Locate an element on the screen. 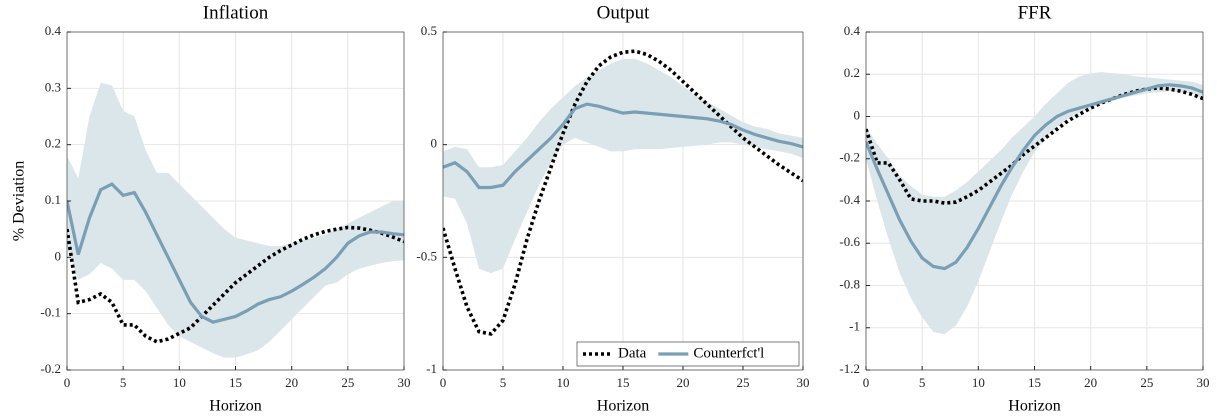 The height and width of the screenshot is (418, 1217). y-tick-label: -0.4 is located at coordinates (849, 199).